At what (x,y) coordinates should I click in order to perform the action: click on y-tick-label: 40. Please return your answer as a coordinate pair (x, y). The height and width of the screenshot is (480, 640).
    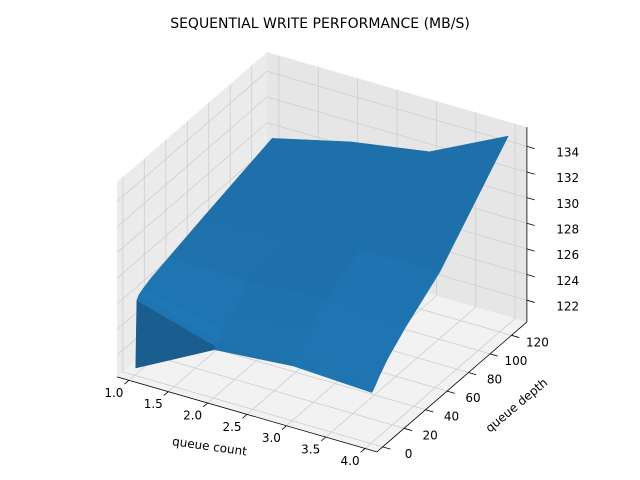
    Looking at the image, I should click on (451, 417).